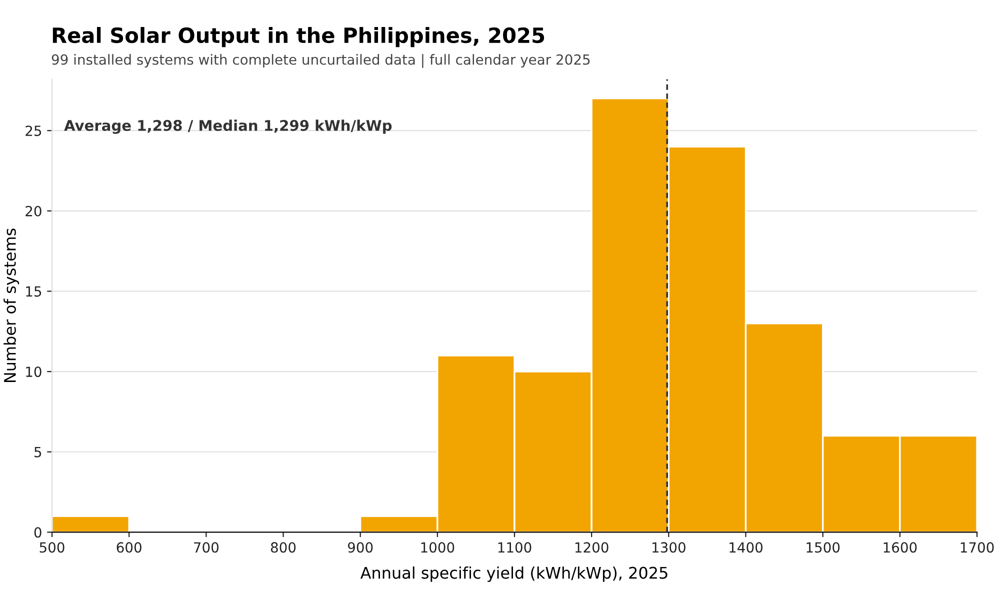 Image resolution: width=1000 pixels, height=600 pixels. What do you see at coordinates (514, 574) in the screenshot?
I see `x-axis-title: Annual specific yield (kWh/kWp), 2025` at bounding box center [514, 574].